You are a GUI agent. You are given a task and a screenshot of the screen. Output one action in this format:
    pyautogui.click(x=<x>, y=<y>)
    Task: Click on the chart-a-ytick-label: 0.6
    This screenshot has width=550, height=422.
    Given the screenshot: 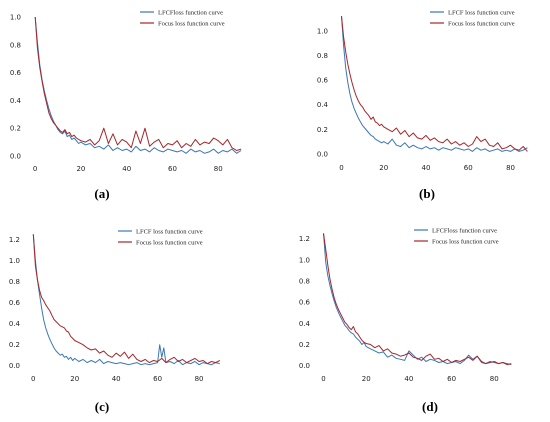 What is the action you would take?
    pyautogui.click(x=16, y=73)
    